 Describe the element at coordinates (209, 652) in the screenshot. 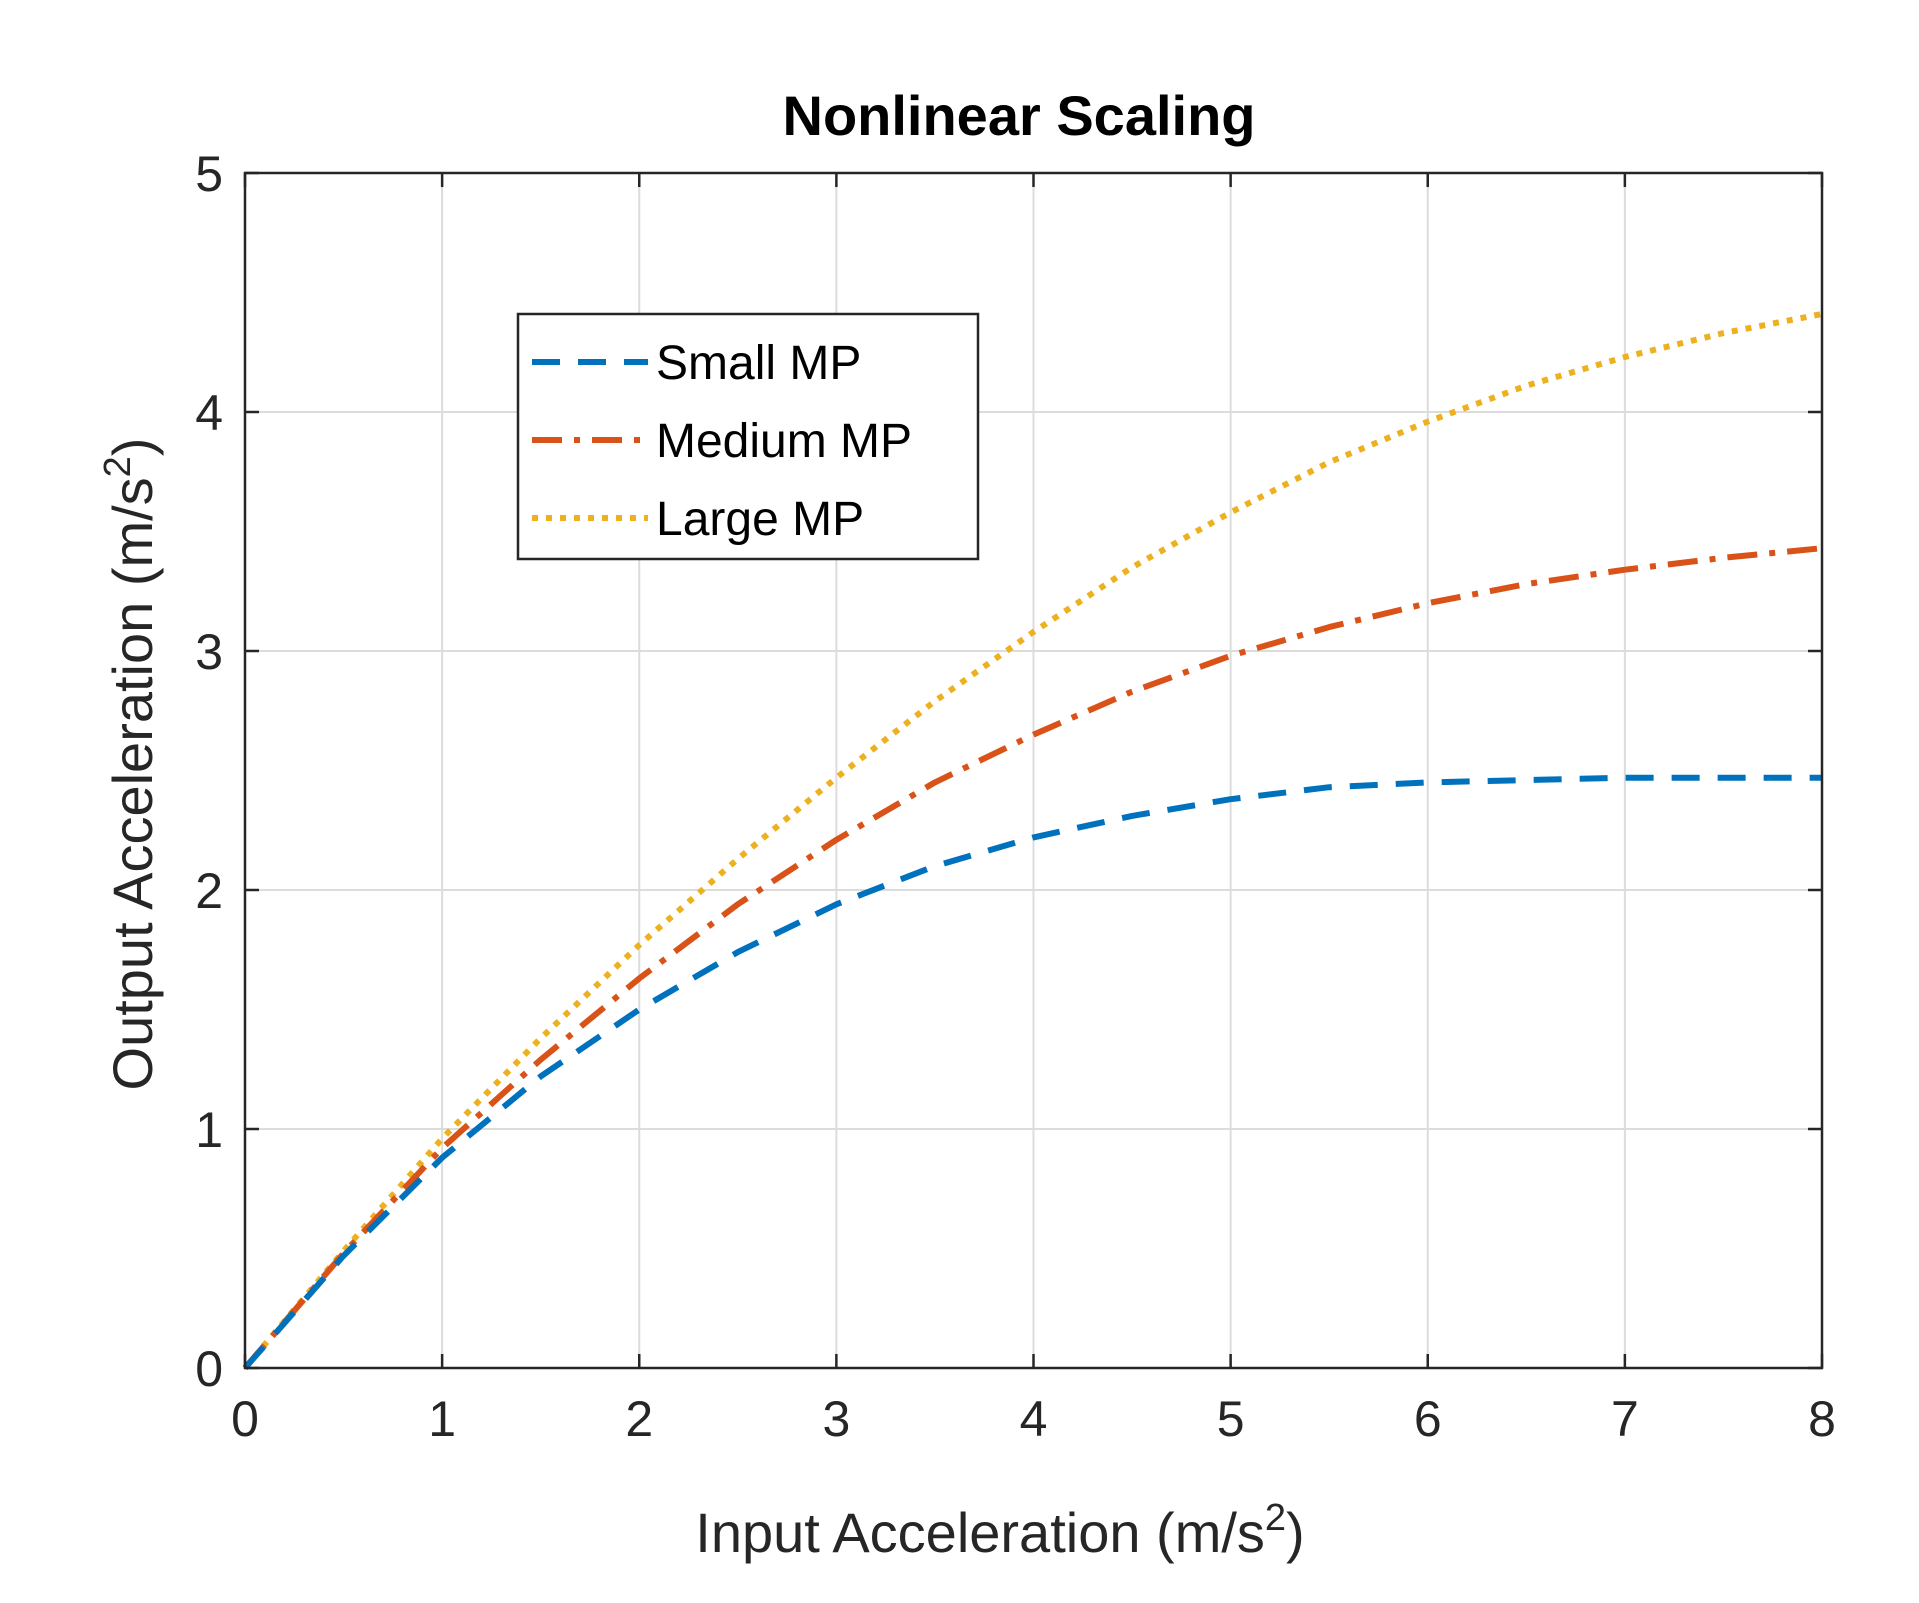

I see `y-tick-label: 3` at that location.